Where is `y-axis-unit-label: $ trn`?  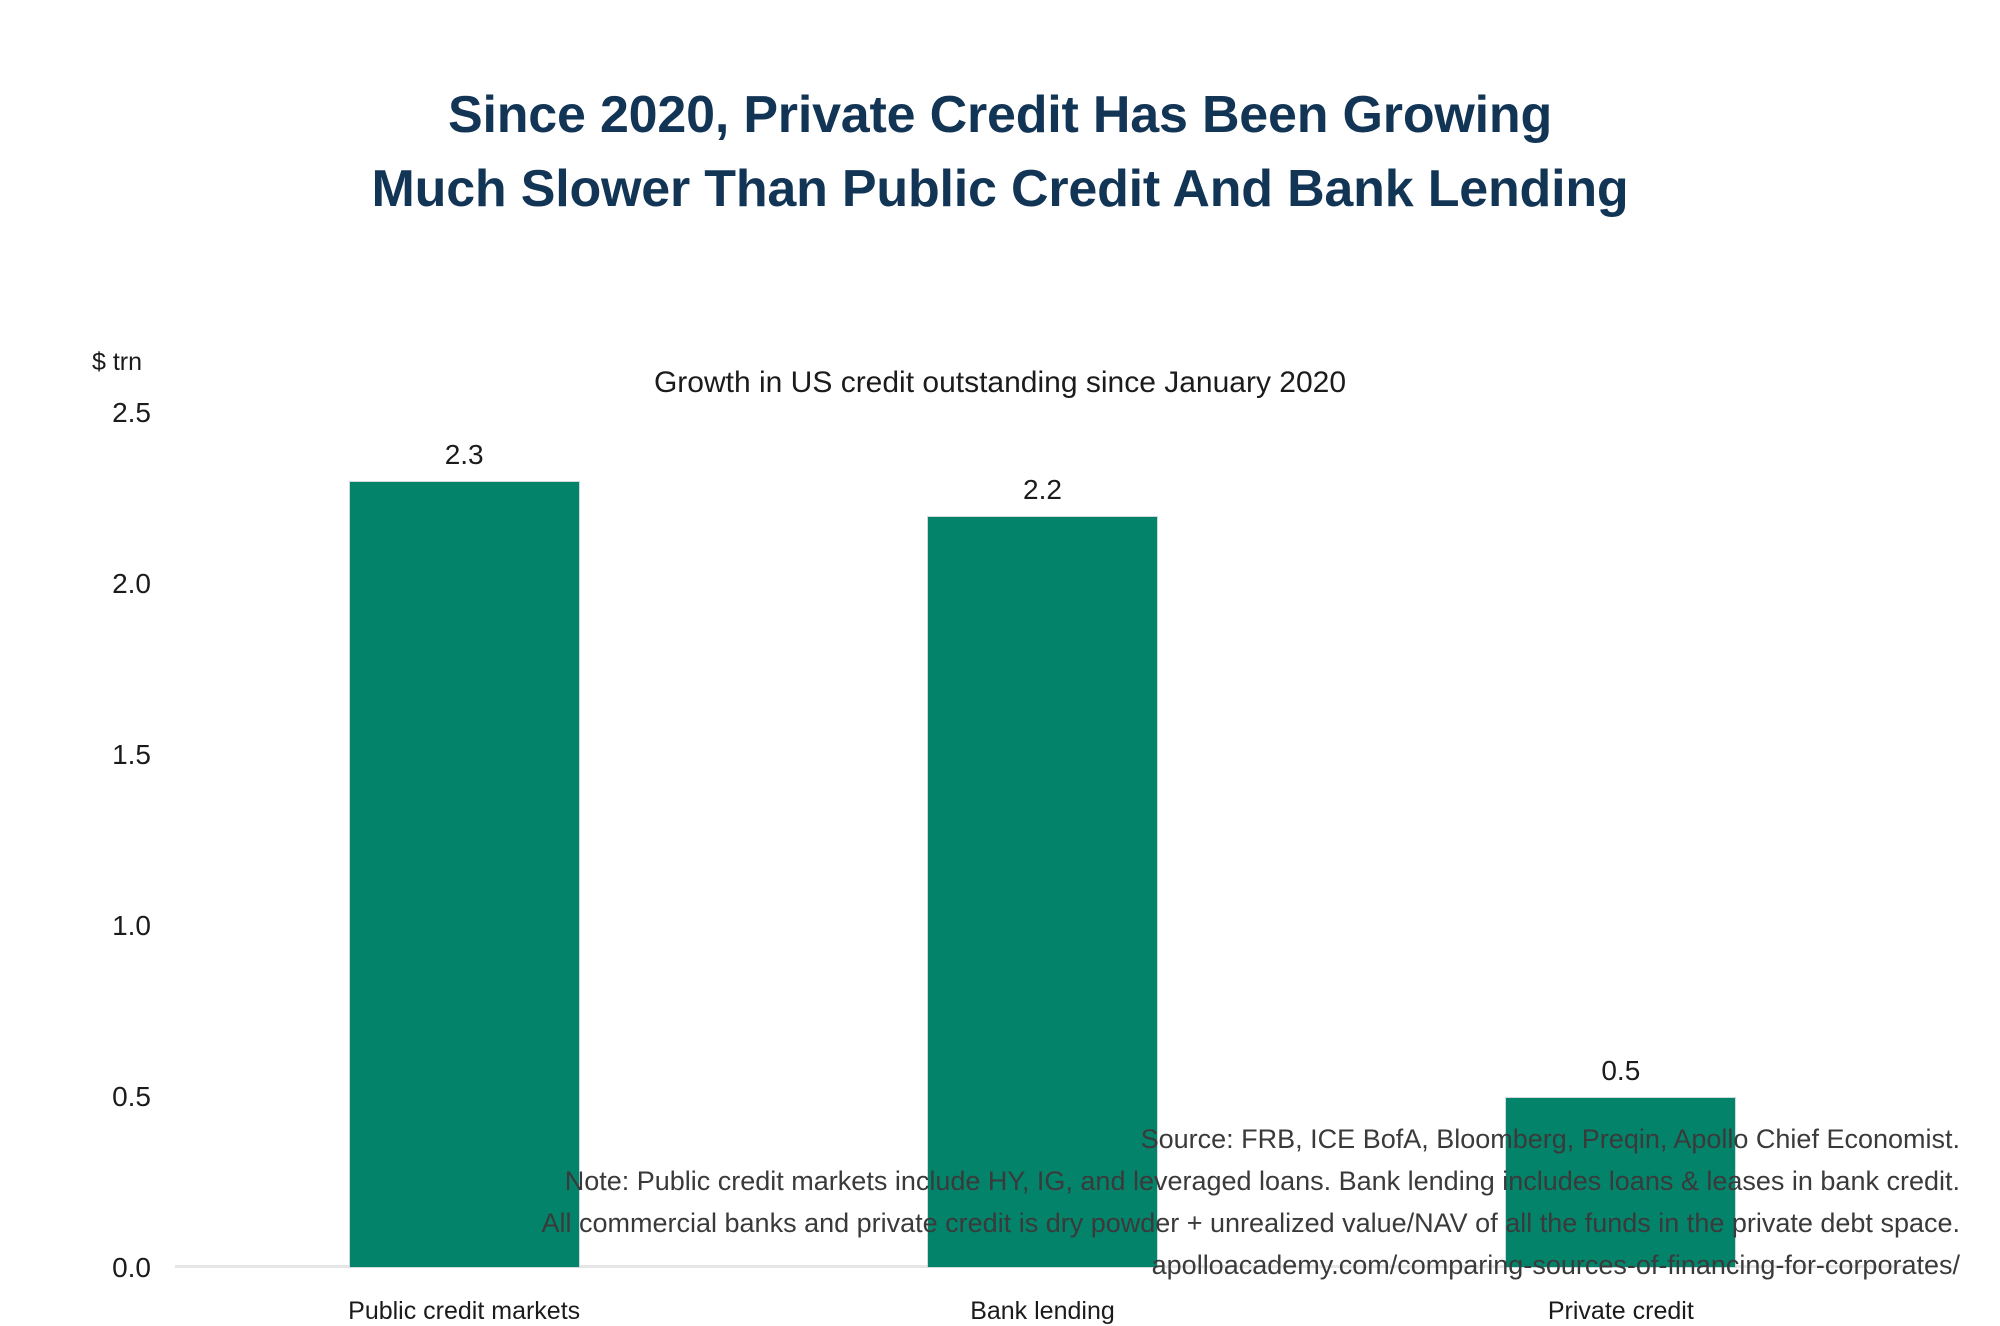
y-axis-unit-label: $ trn is located at coordinates (117, 362).